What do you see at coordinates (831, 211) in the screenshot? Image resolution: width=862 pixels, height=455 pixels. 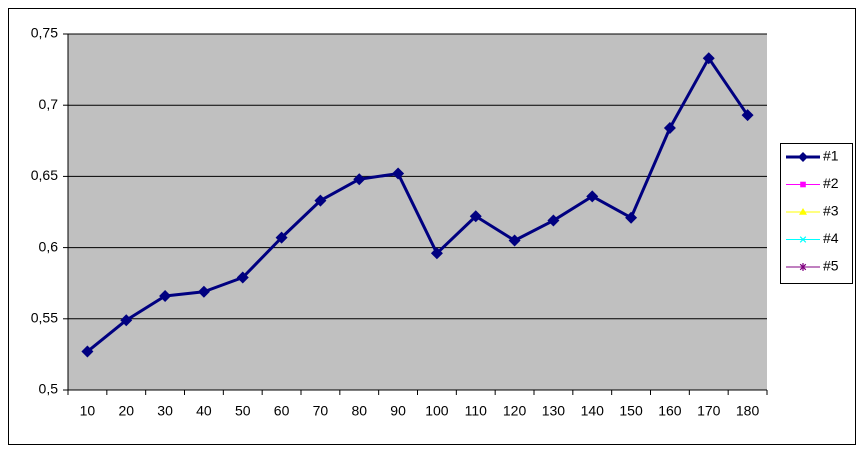 I see `legend-label: #3` at bounding box center [831, 211].